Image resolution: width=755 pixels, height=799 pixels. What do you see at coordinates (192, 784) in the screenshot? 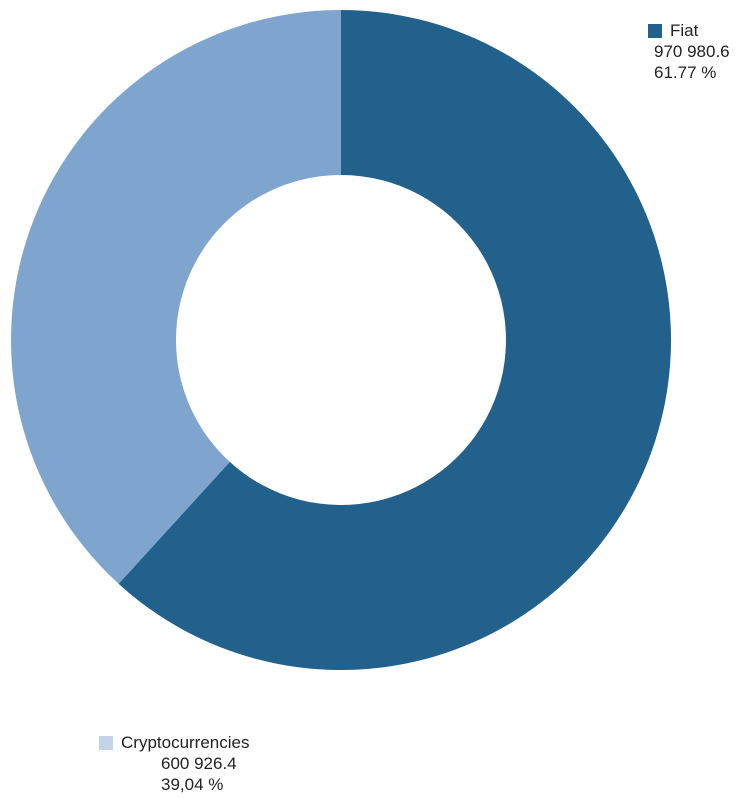
I see `legend-percent-cryptocurrencies: 39,04 %` at bounding box center [192, 784].